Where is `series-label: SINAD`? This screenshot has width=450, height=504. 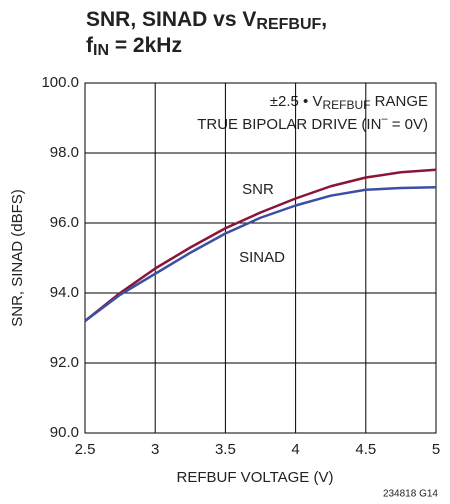
series-label: SINAD is located at coordinates (262, 257).